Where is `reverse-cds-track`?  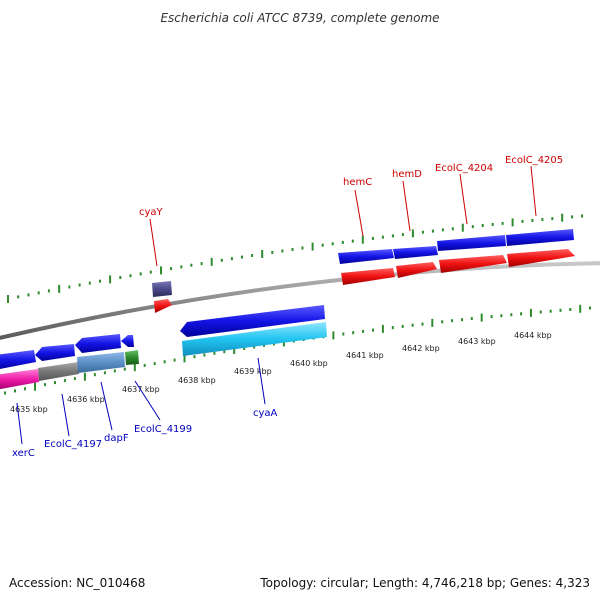 reverse-cds-track is located at coordinates (162, 337).